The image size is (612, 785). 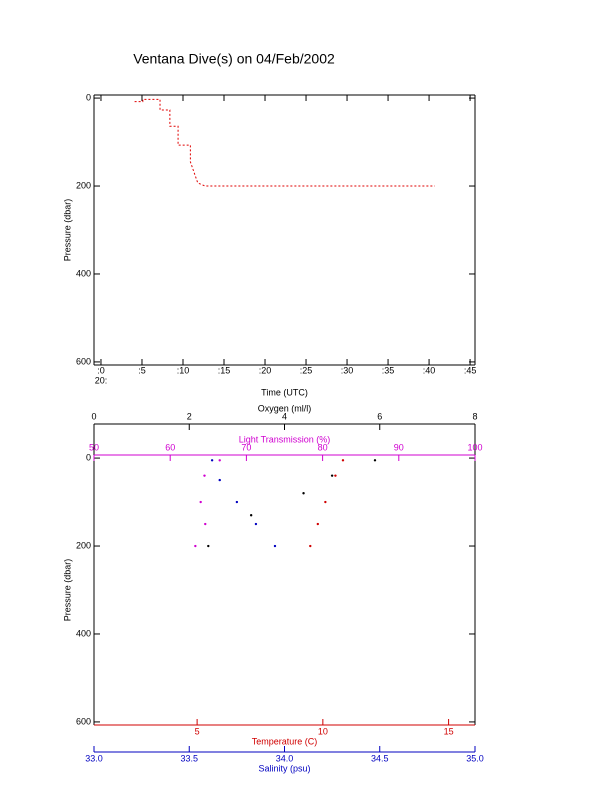 What do you see at coordinates (379, 416) in the screenshot?
I see `x-tick-label: 6` at bounding box center [379, 416].